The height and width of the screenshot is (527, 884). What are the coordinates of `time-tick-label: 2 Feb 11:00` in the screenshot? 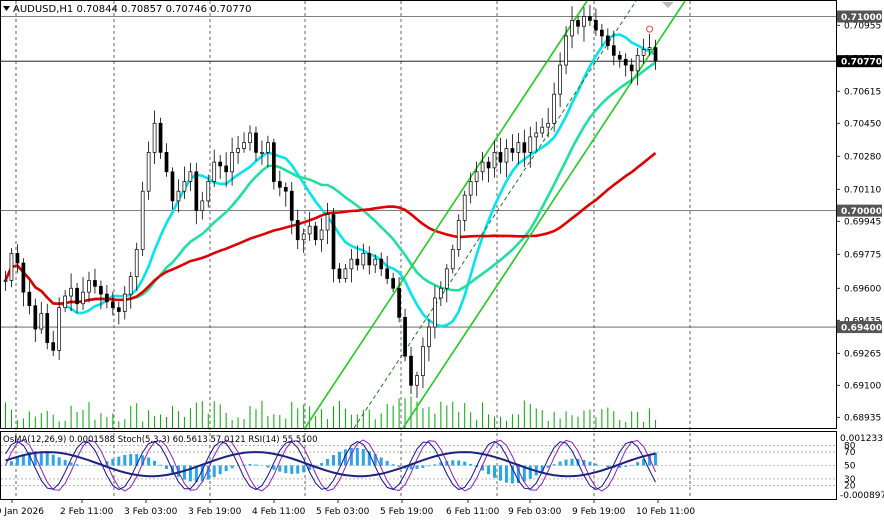 It's located at (87, 512).